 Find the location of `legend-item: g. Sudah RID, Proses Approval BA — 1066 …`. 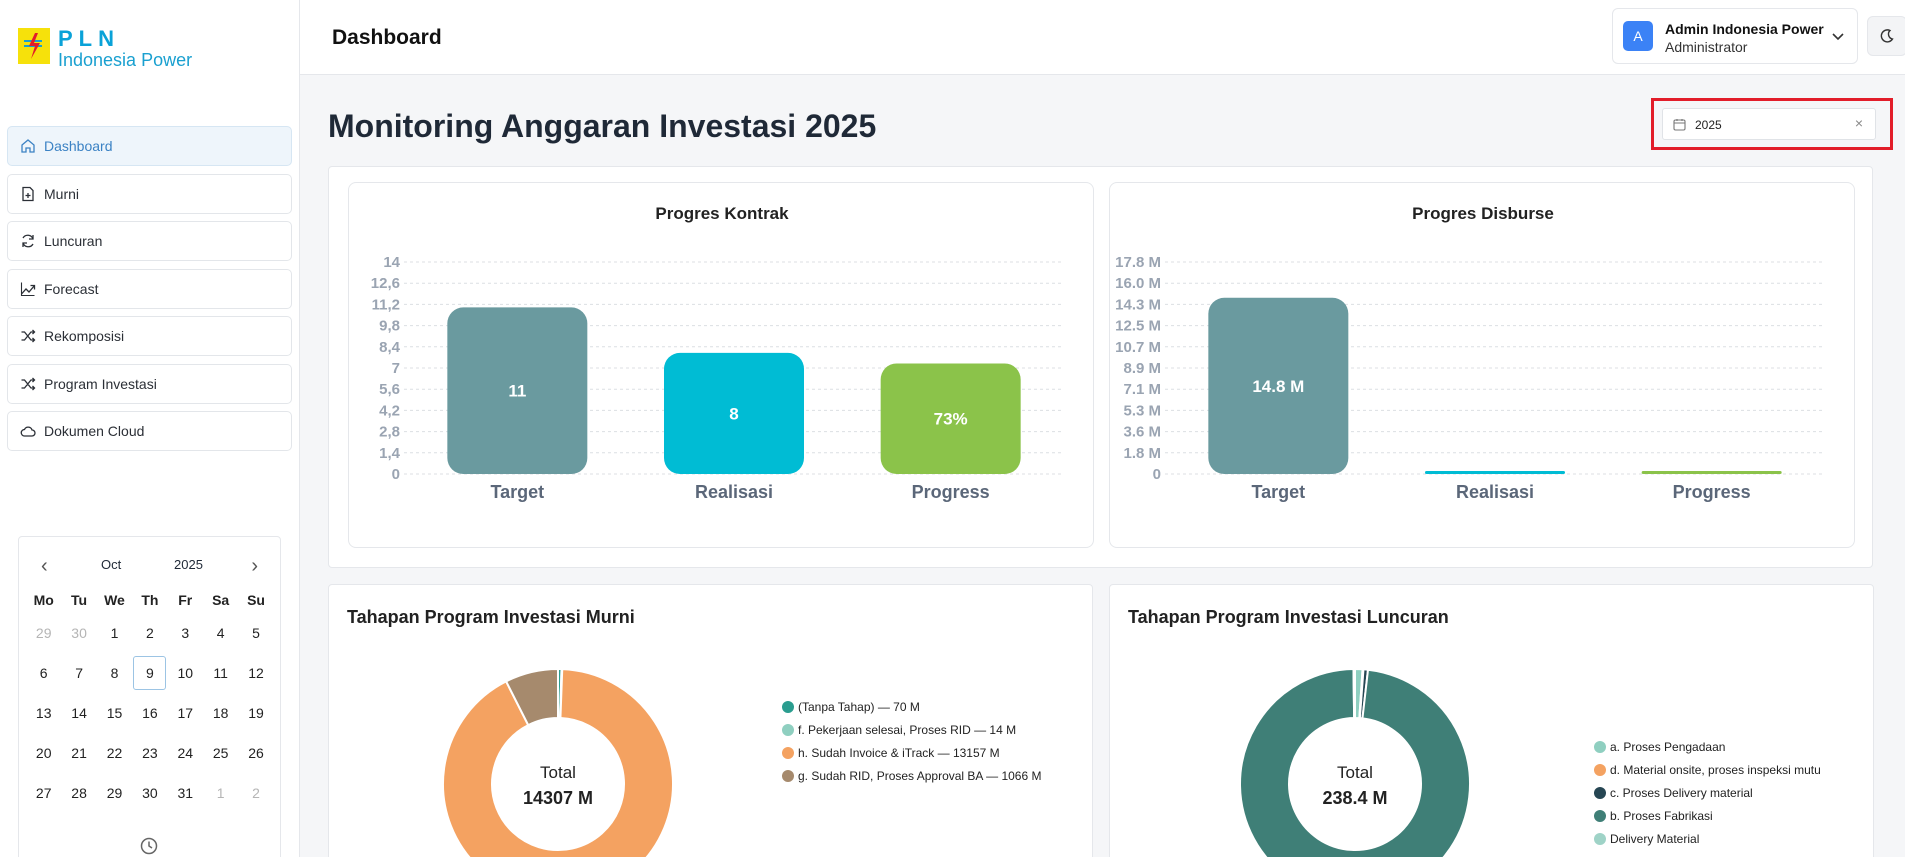

legend-item: g. Sudah RID, Proses Approval BA — 1066 … is located at coordinates (911, 775).